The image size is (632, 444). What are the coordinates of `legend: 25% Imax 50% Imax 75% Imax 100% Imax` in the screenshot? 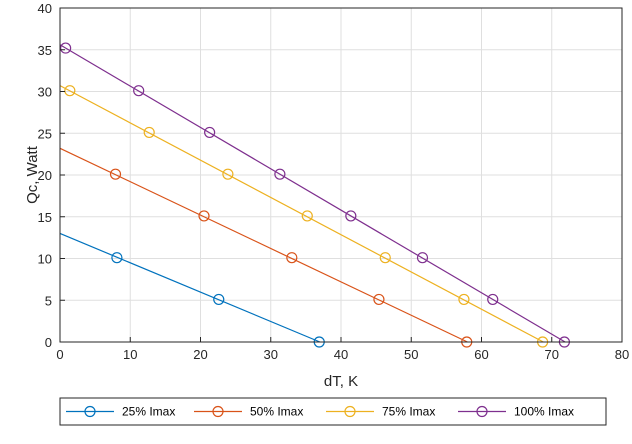 It's located at (333, 411).